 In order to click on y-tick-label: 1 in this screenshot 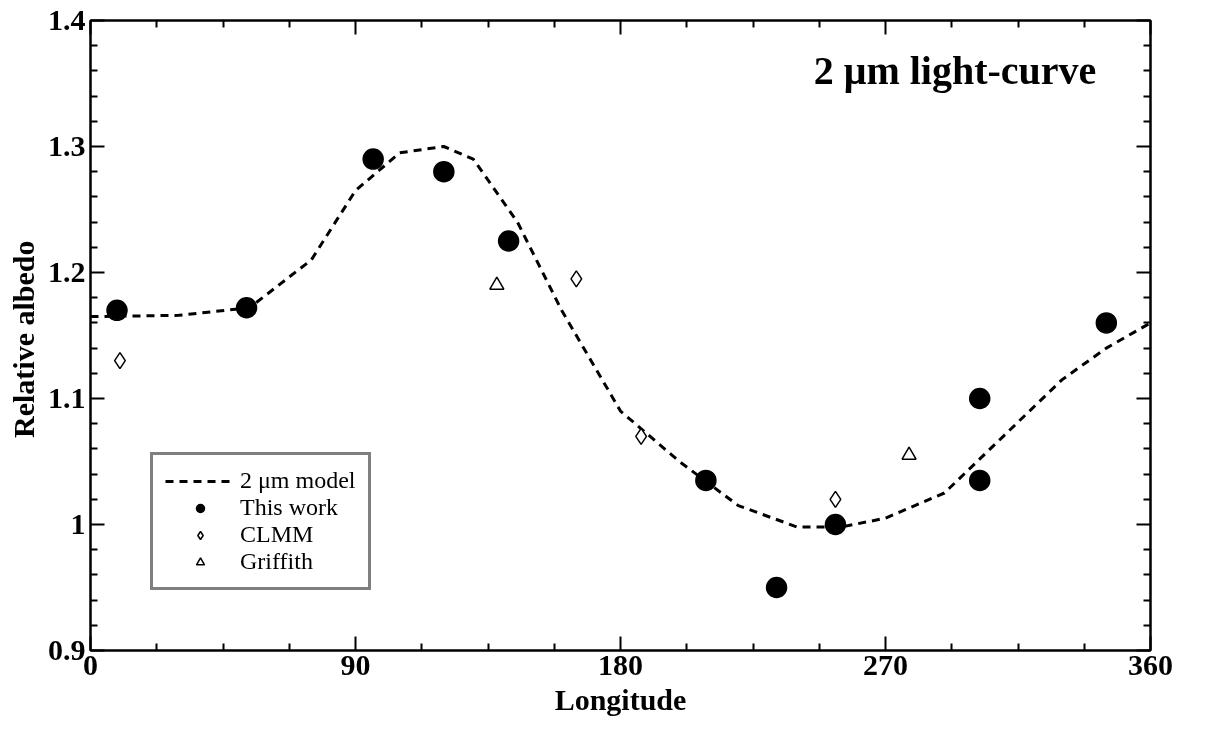, I will do `click(78, 523)`.